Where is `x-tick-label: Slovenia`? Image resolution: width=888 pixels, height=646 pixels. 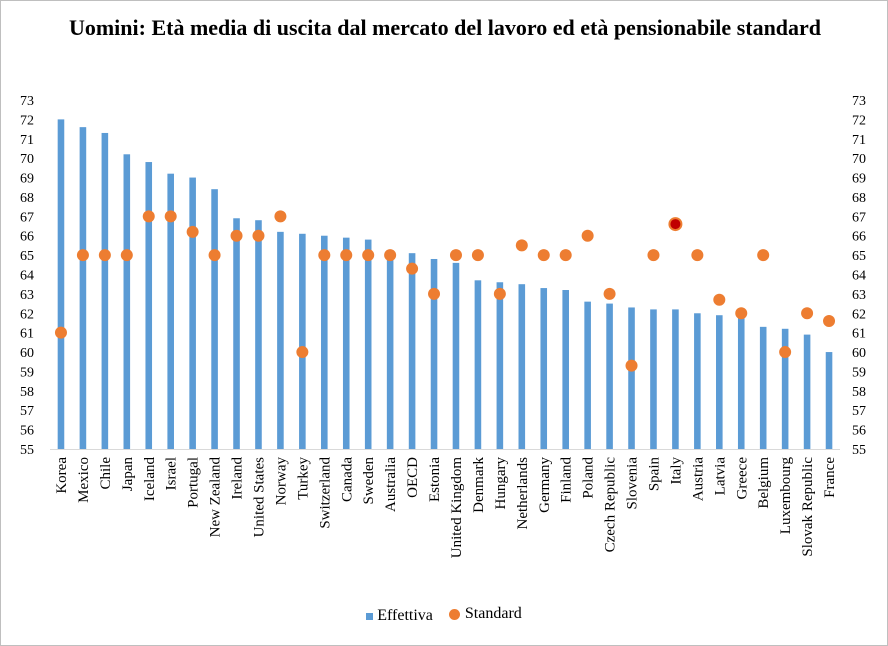 x-tick-label: Slovenia is located at coordinates (633, 483).